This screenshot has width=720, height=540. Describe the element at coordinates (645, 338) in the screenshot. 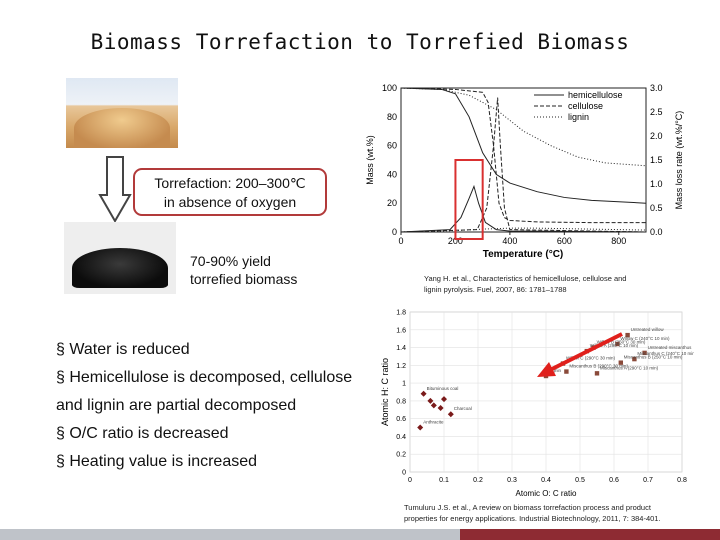

I see `vk-point-label: Willow C (240°C 10 min)` at that location.